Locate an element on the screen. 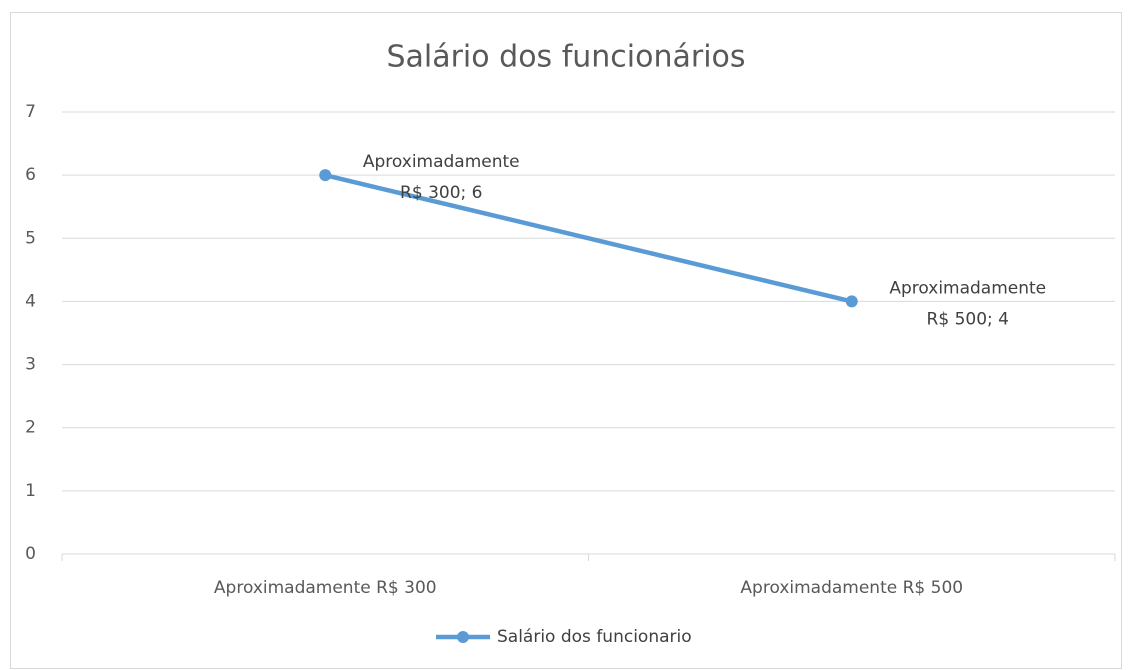 Image resolution: width=1132 pixels, height=670 pixels. y-tick-label: 1 is located at coordinates (30, 491).